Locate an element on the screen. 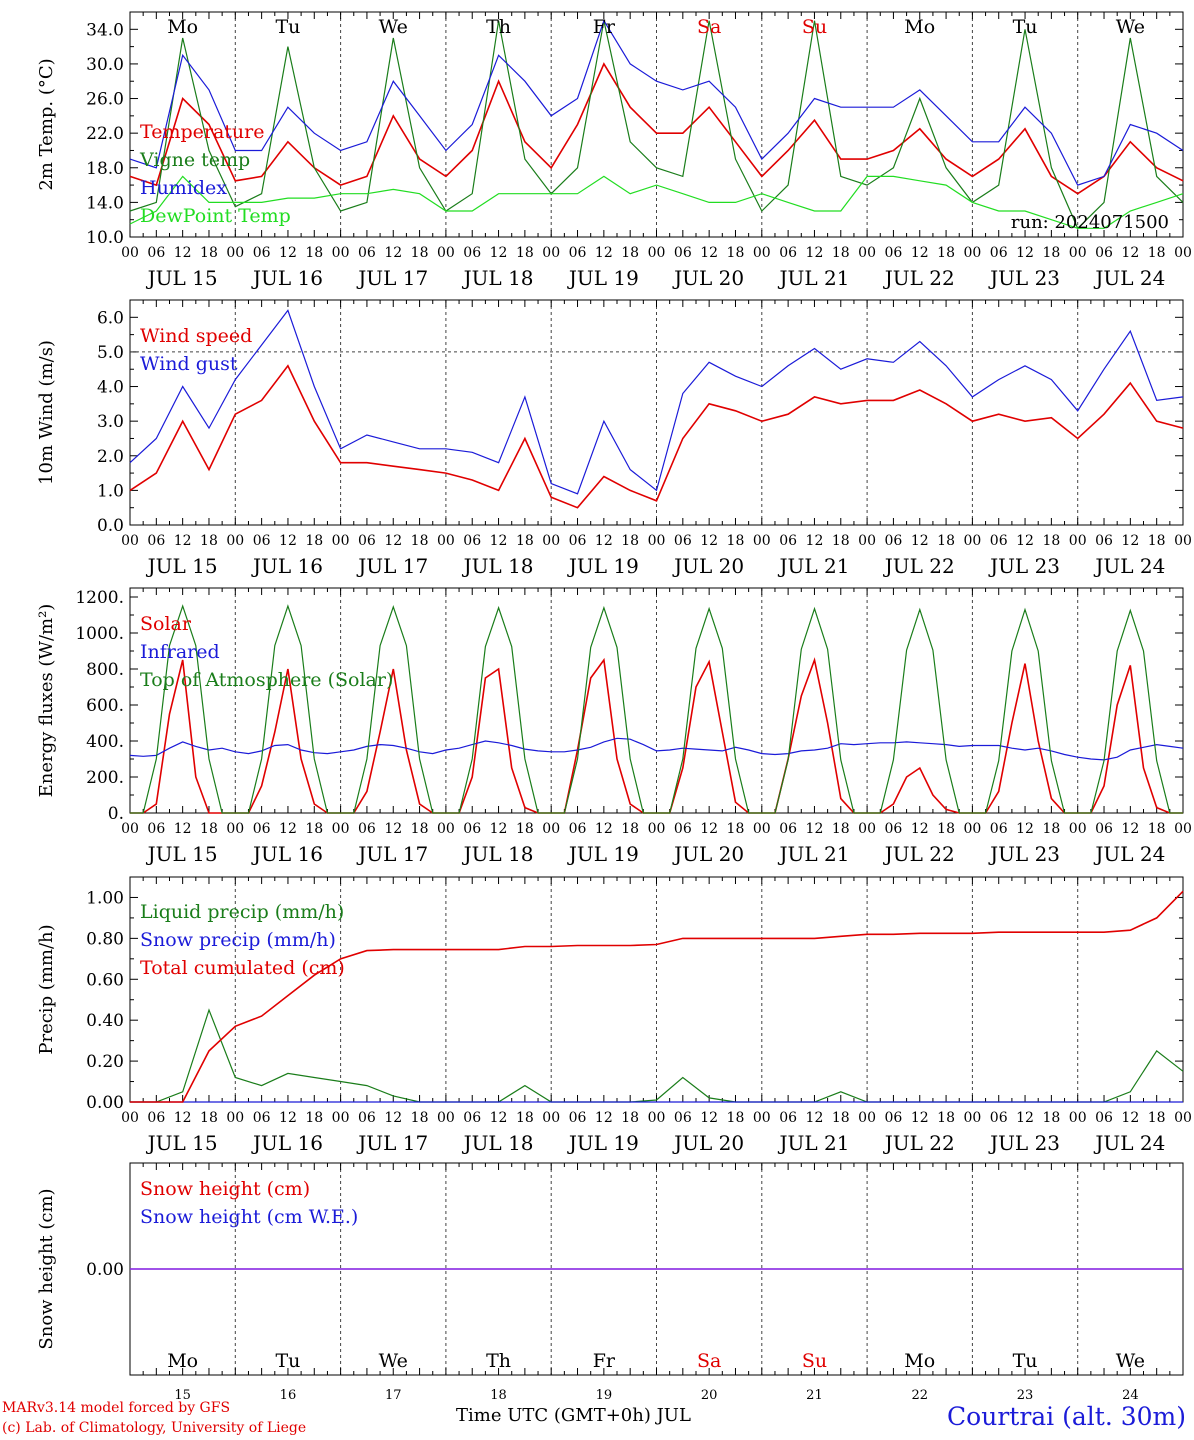 This screenshot has width=1194, height=1440. date-label: JUL 20 is located at coordinates (708, 1143).